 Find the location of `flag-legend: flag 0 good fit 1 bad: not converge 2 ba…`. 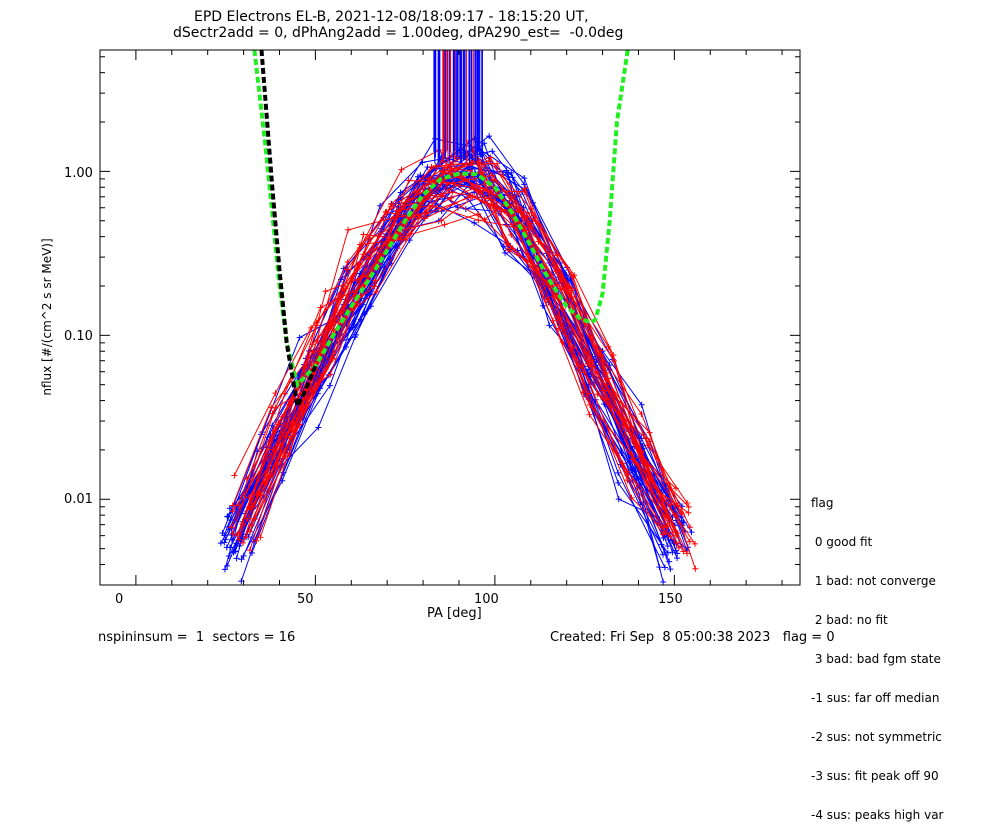

flag-legend: flag 0 good fit 1 bad: not converge 2 ba… is located at coordinates (877, 653).